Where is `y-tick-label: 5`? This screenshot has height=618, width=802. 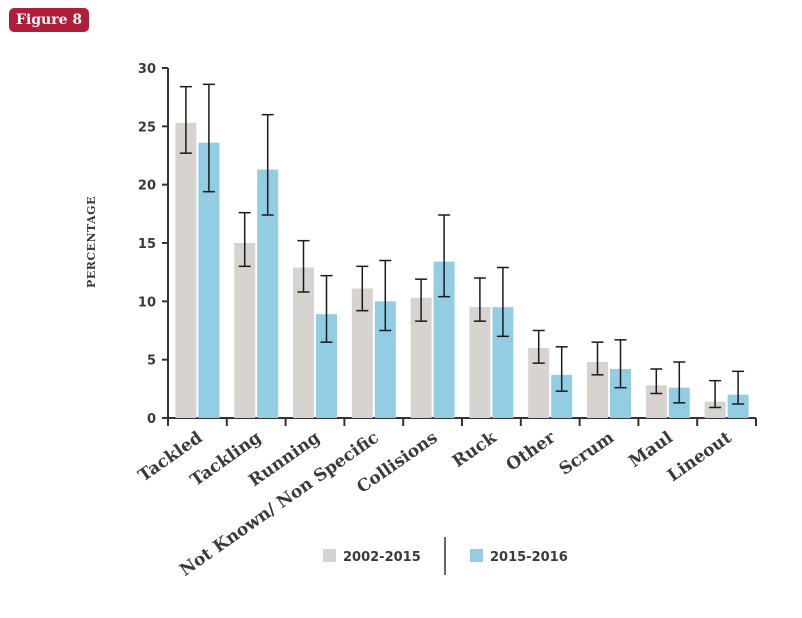
y-tick-label: 5 is located at coordinates (151, 361).